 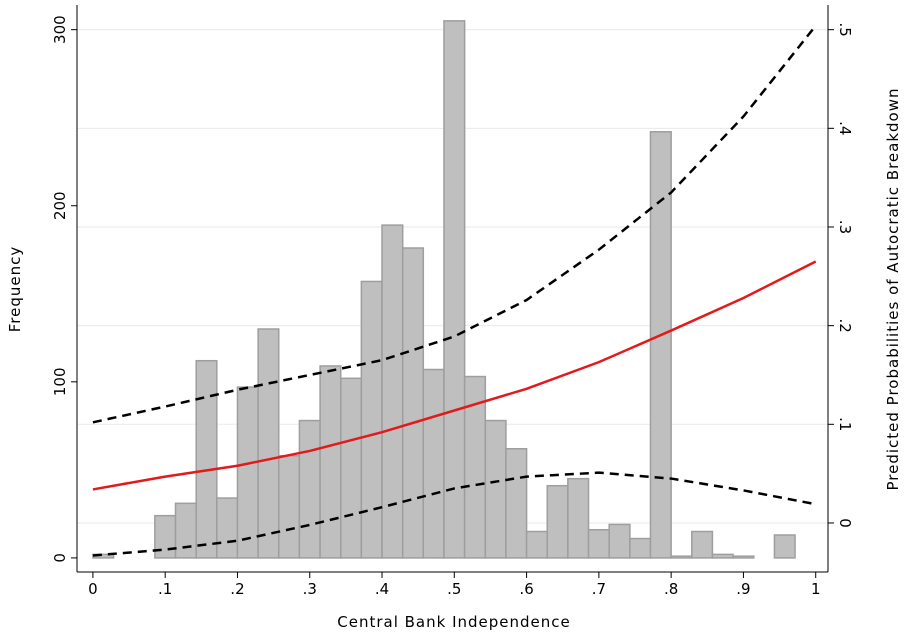 I want to click on y2-tick-label: .1, so click(x=845, y=424).